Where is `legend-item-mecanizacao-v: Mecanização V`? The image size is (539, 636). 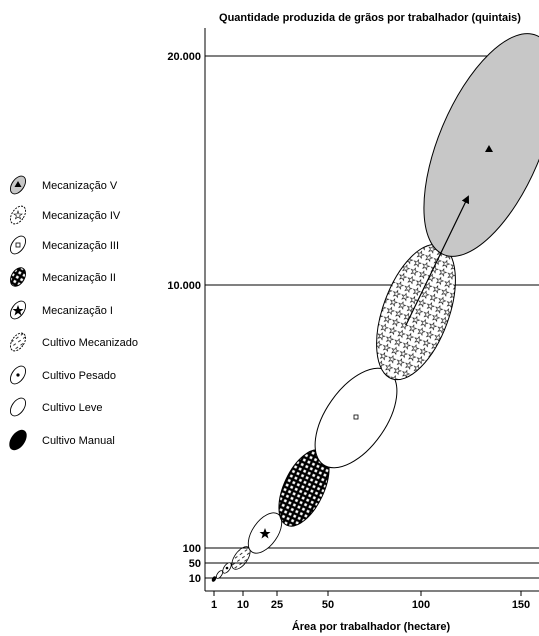
legend-item-mecanizacao-v: Mecanização V is located at coordinates (63, 185).